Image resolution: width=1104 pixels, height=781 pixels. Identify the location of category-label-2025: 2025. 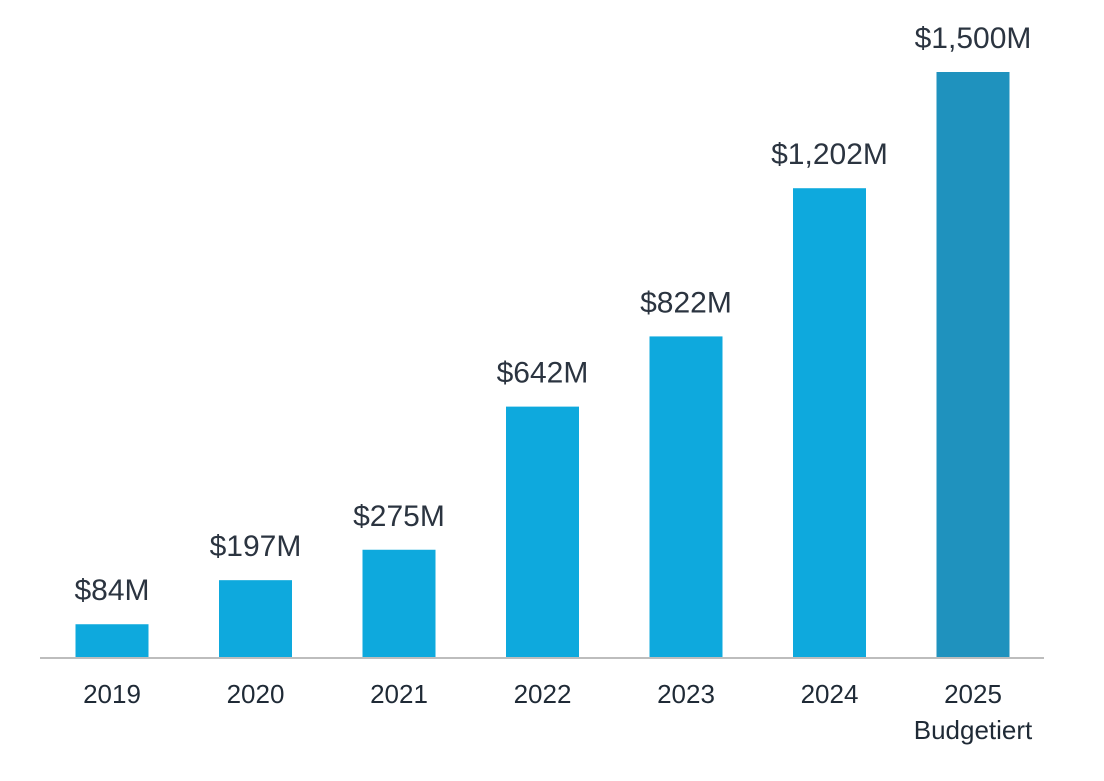
(973, 694).